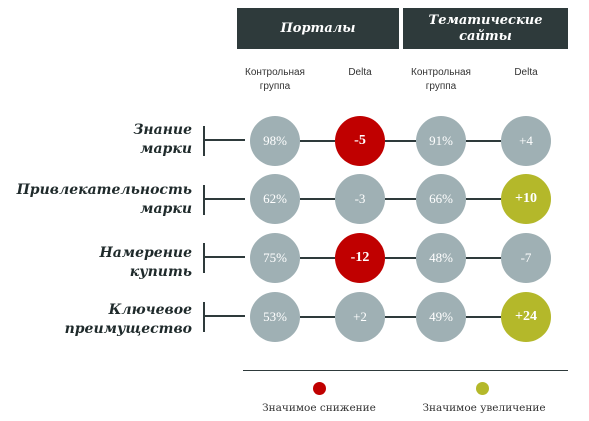 This screenshot has width=589, height=421. I want to click on header-thematic-sites: Тематические сайты, so click(485, 28).